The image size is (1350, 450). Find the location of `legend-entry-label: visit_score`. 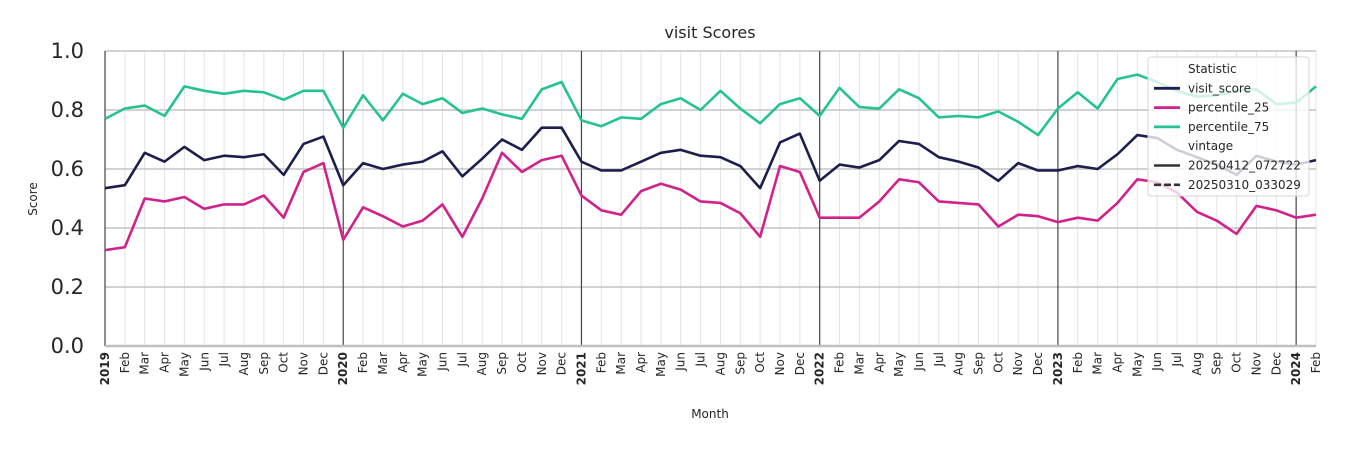

legend-entry-label: visit_score is located at coordinates (1219, 88).